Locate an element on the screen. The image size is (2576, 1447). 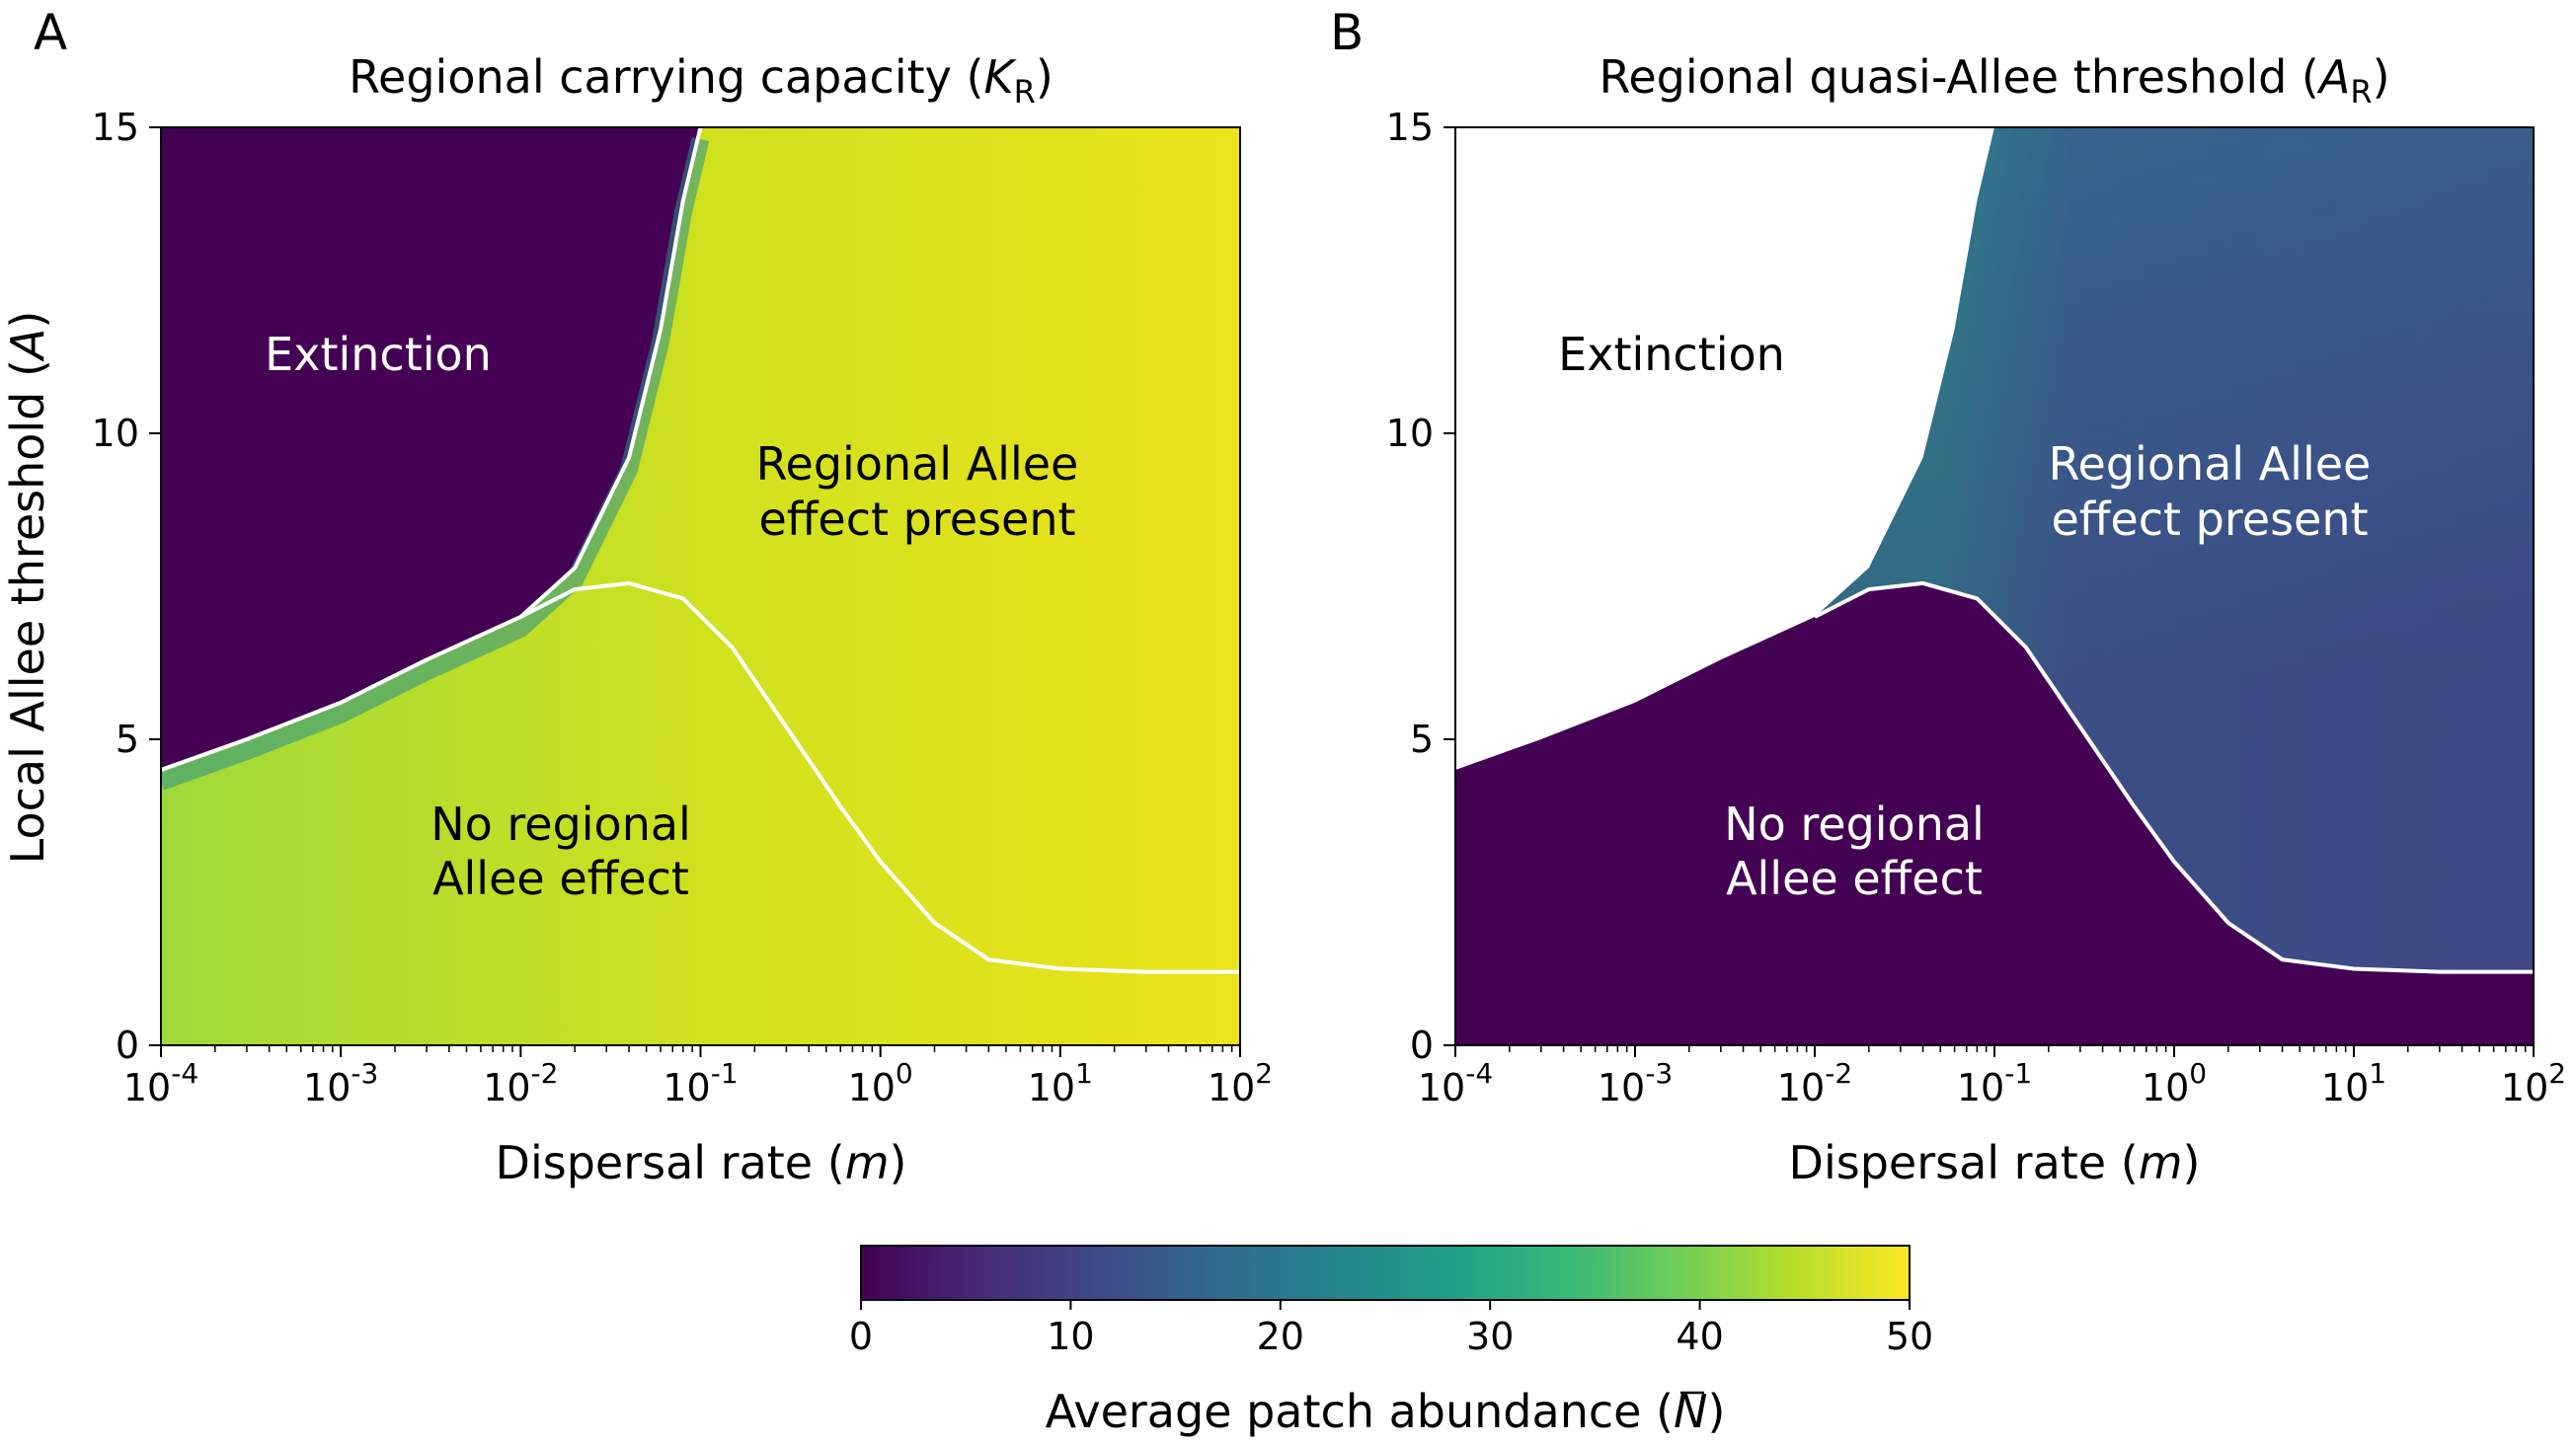
panel-a-x-axis-label: Dispersal rate (m) is located at coordinates (701, 1162).